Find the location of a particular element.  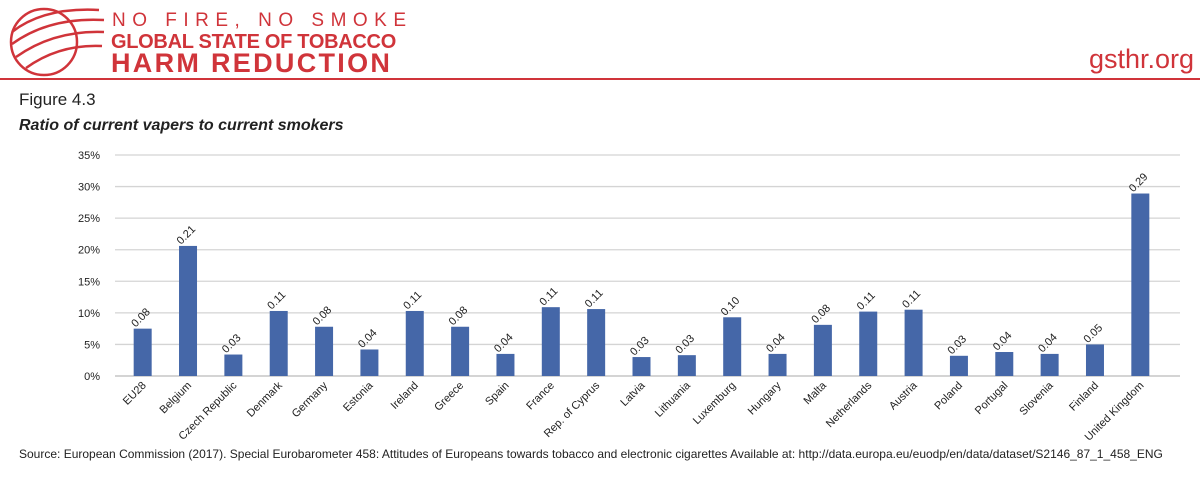

x-tick-label: Malta is located at coordinates (816, 393).